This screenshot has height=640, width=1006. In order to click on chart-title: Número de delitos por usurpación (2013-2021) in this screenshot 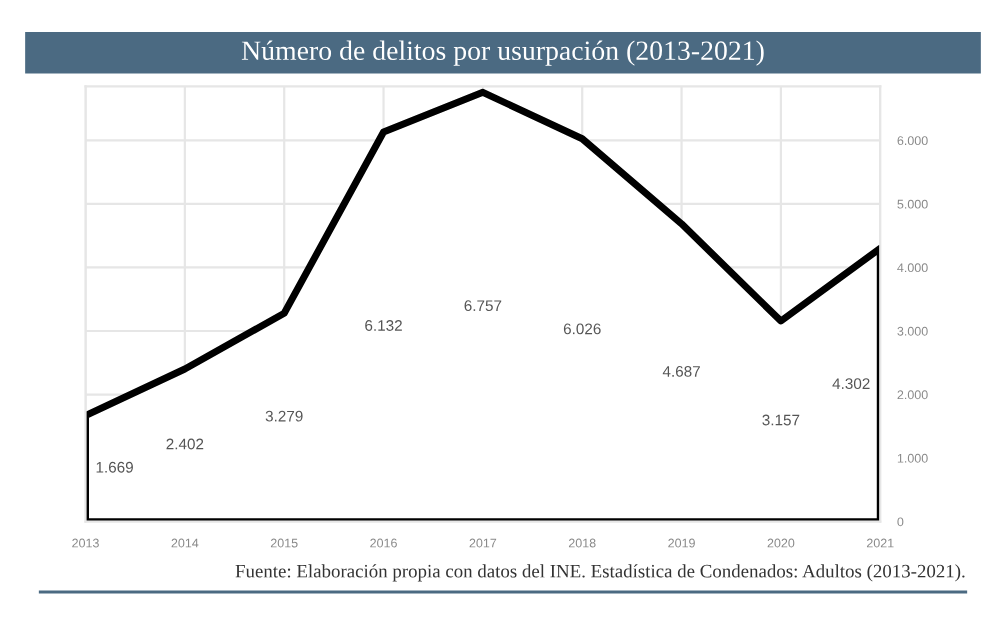, I will do `click(502, 53)`.